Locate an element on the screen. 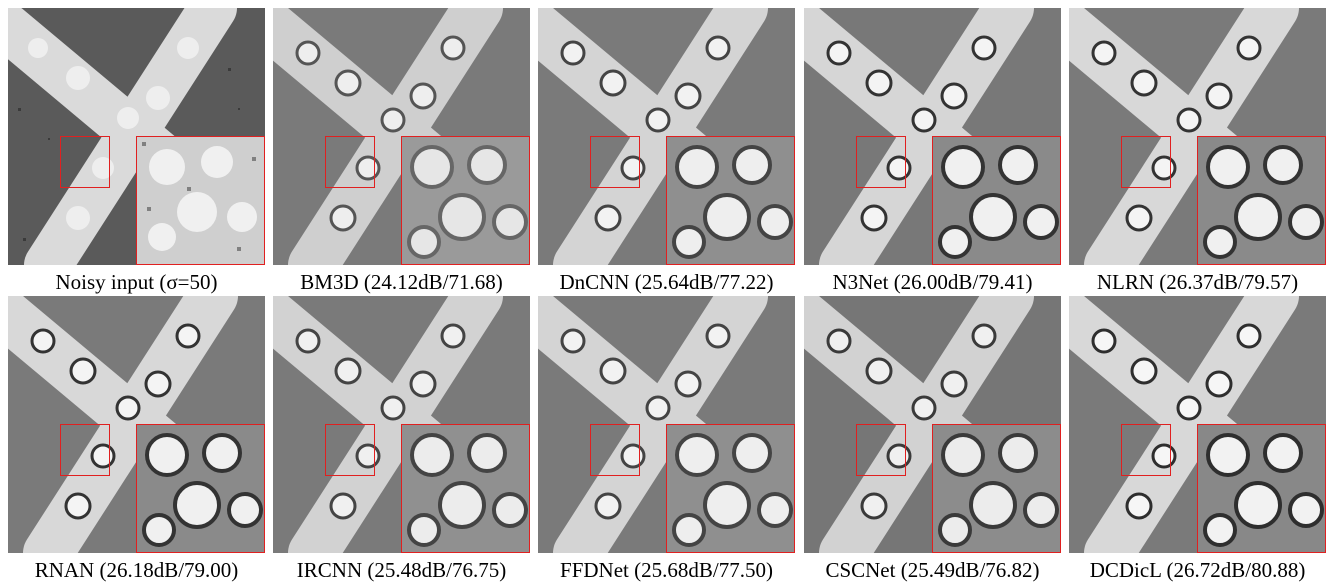 The width and height of the screenshot is (1327, 582). panel-cscnet: CSCNet (25.49dB/76.82) is located at coordinates (932, 439).